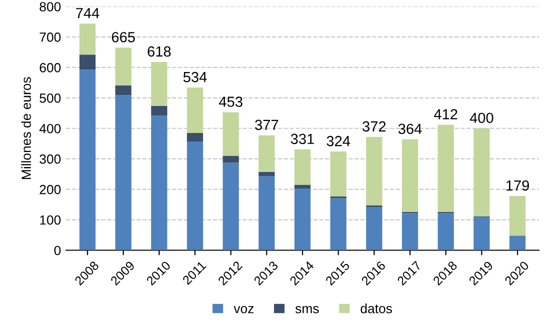  What do you see at coordinates (244, 310) in the screenshot?
I see `legend-label: voz` at bounding box center [244, 310].